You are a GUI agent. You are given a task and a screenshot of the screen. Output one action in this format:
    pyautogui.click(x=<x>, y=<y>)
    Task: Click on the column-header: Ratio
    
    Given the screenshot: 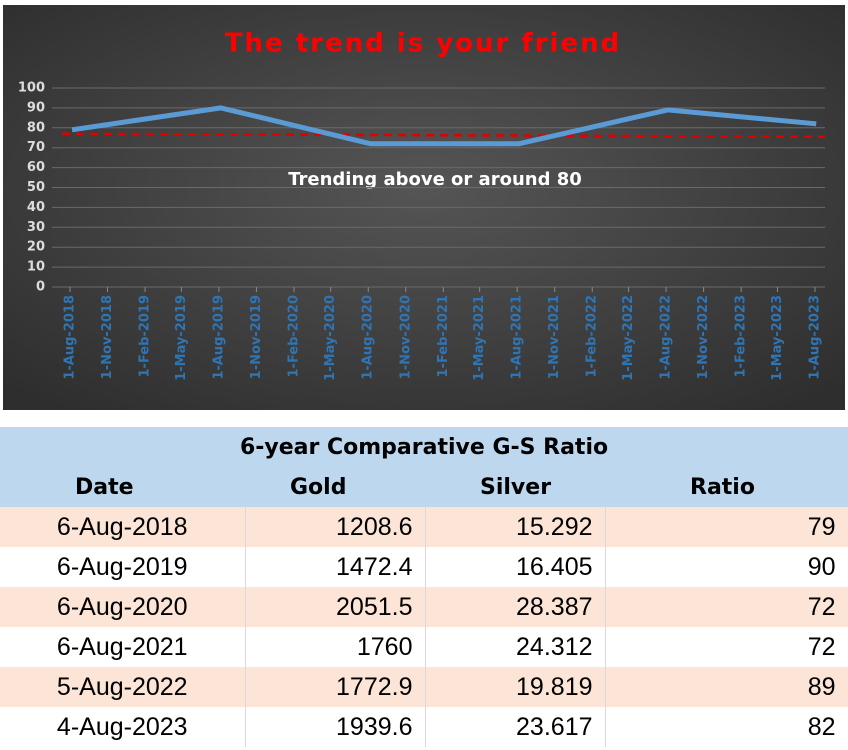 What is the action you would take?
    pyautogui.click(x=726, y=487)
    